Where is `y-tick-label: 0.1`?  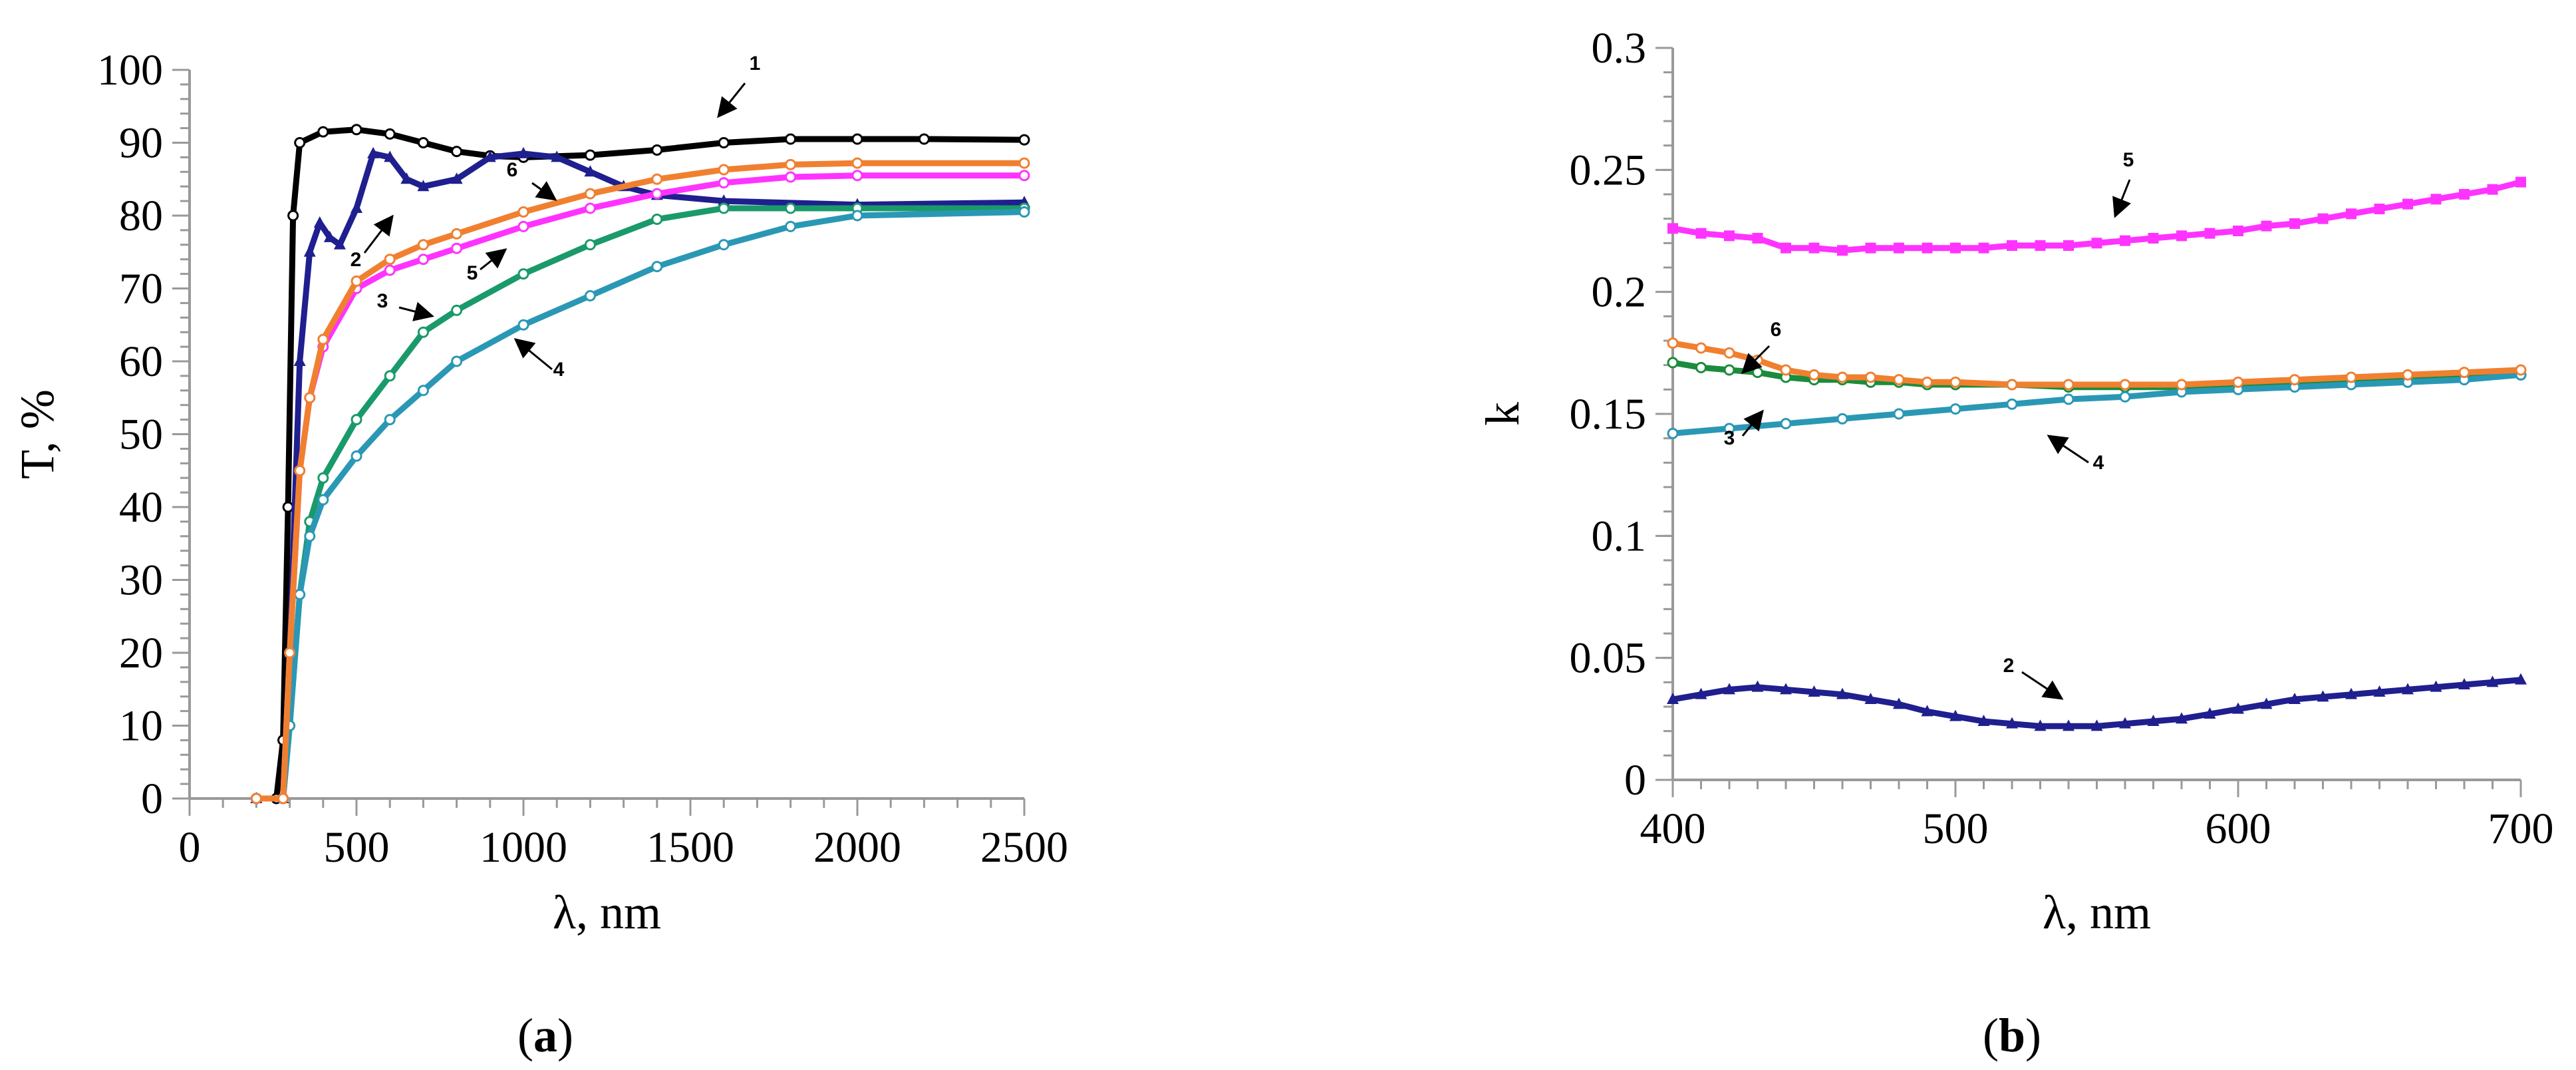
y-tick-label: 0.1 is located at coordinates (1620, 536).